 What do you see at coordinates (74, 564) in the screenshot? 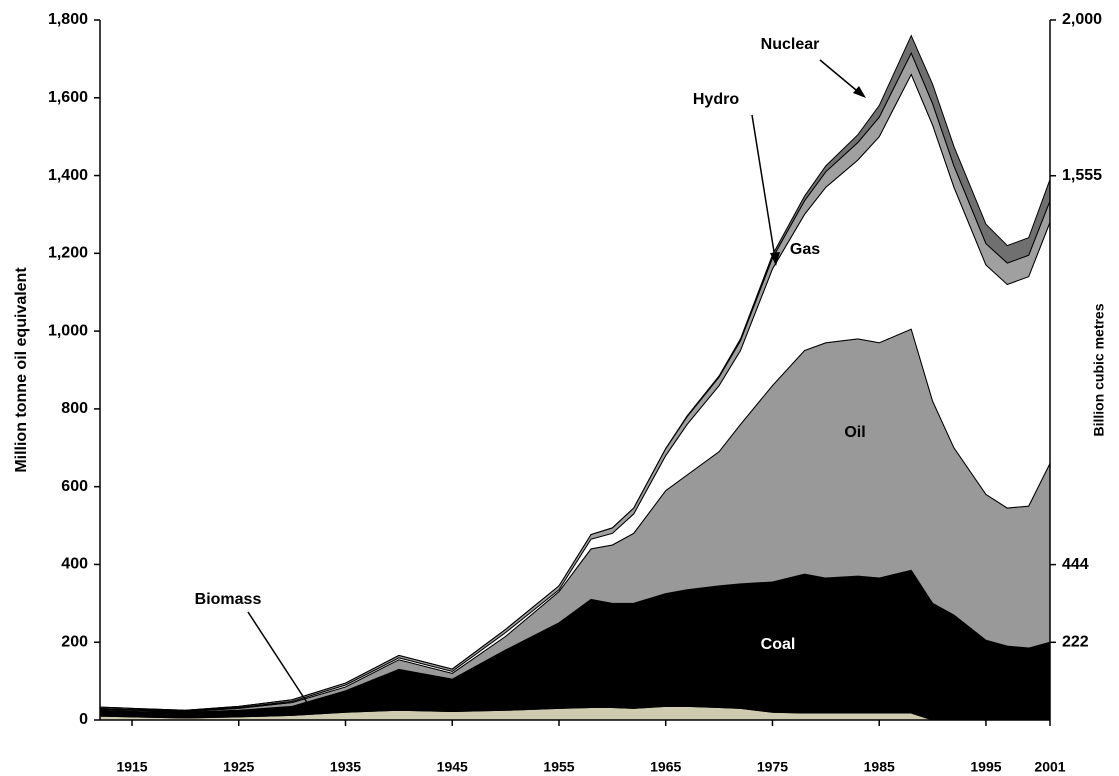
I see `y-tick-label: 400` at bounding box center [74, 564].